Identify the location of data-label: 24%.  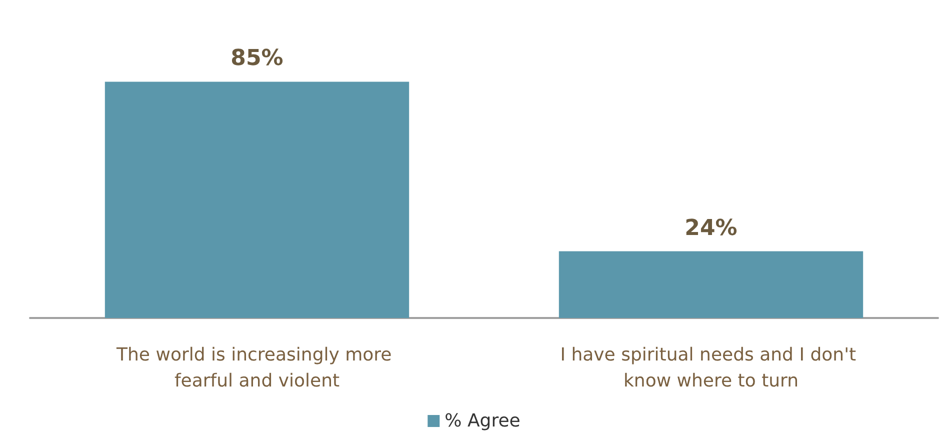
(711, 228).